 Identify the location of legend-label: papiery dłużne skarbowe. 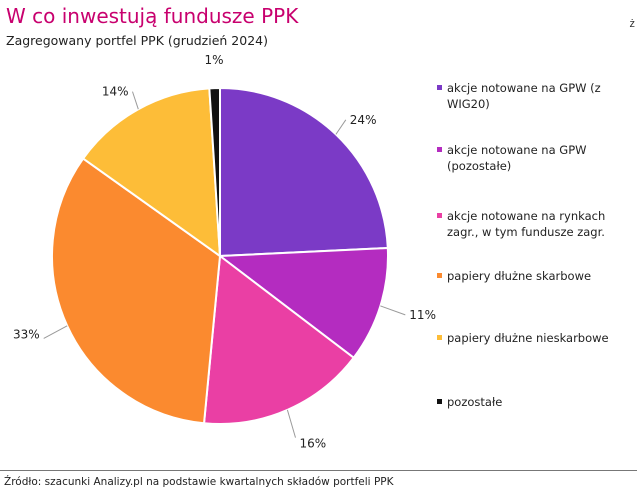
(519, 276).